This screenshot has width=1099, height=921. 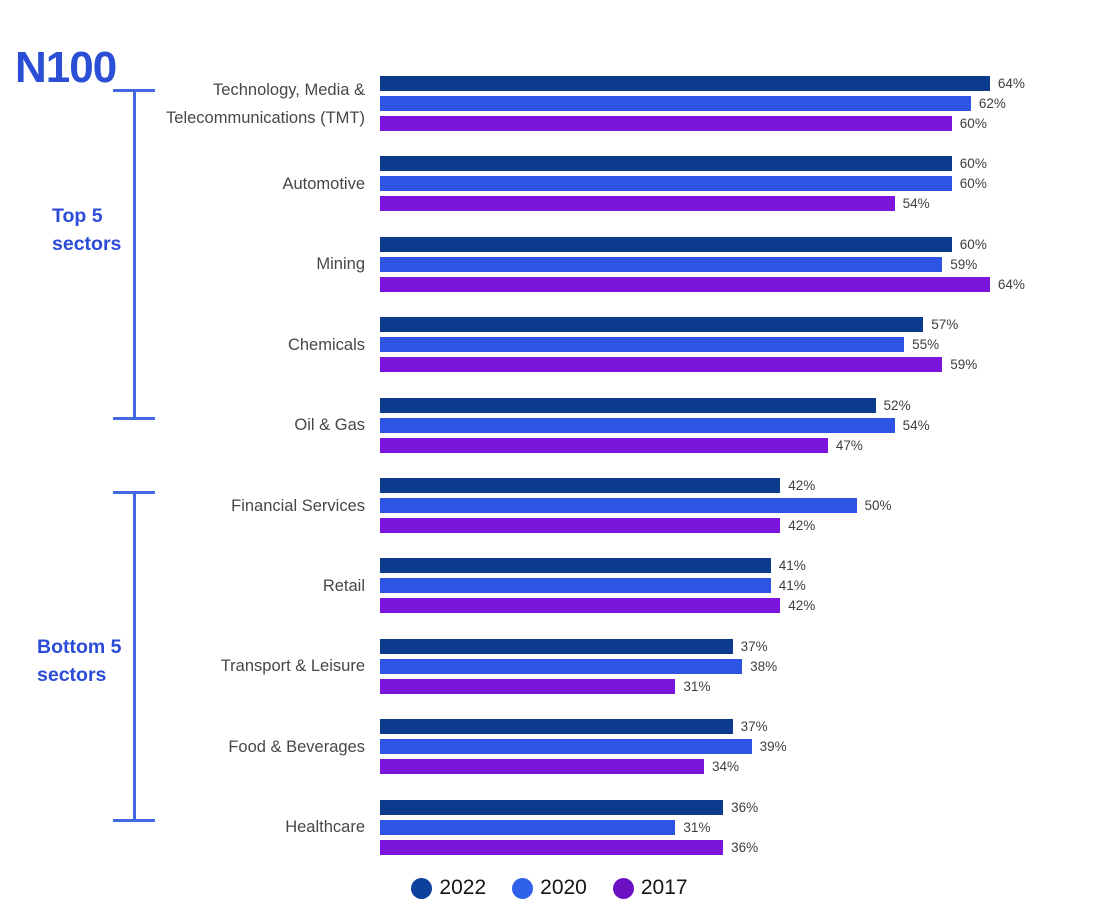 I want to click on sector-row: Transport & Leisure 37% 38% 31%, so click(x=549, y=666).